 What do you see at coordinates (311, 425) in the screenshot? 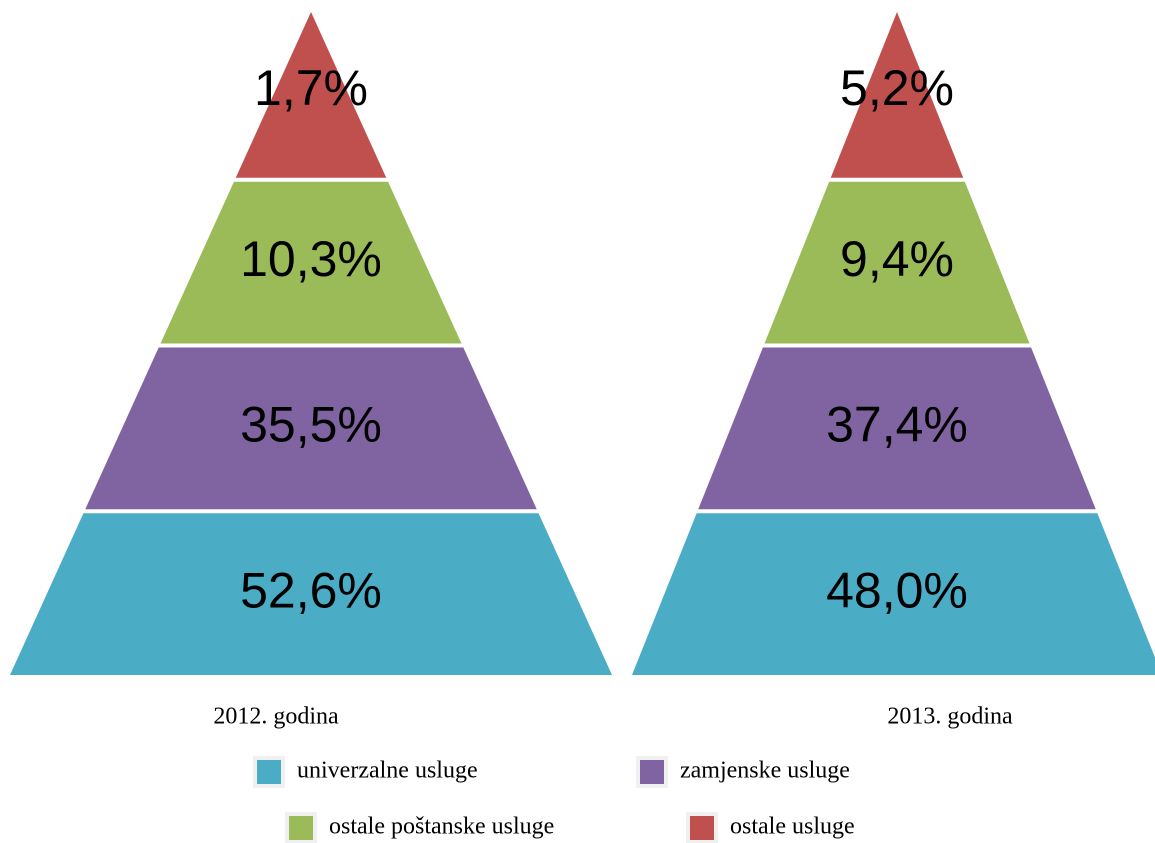
I see `data-label: 35,5%` at bounding box center [311, 425].